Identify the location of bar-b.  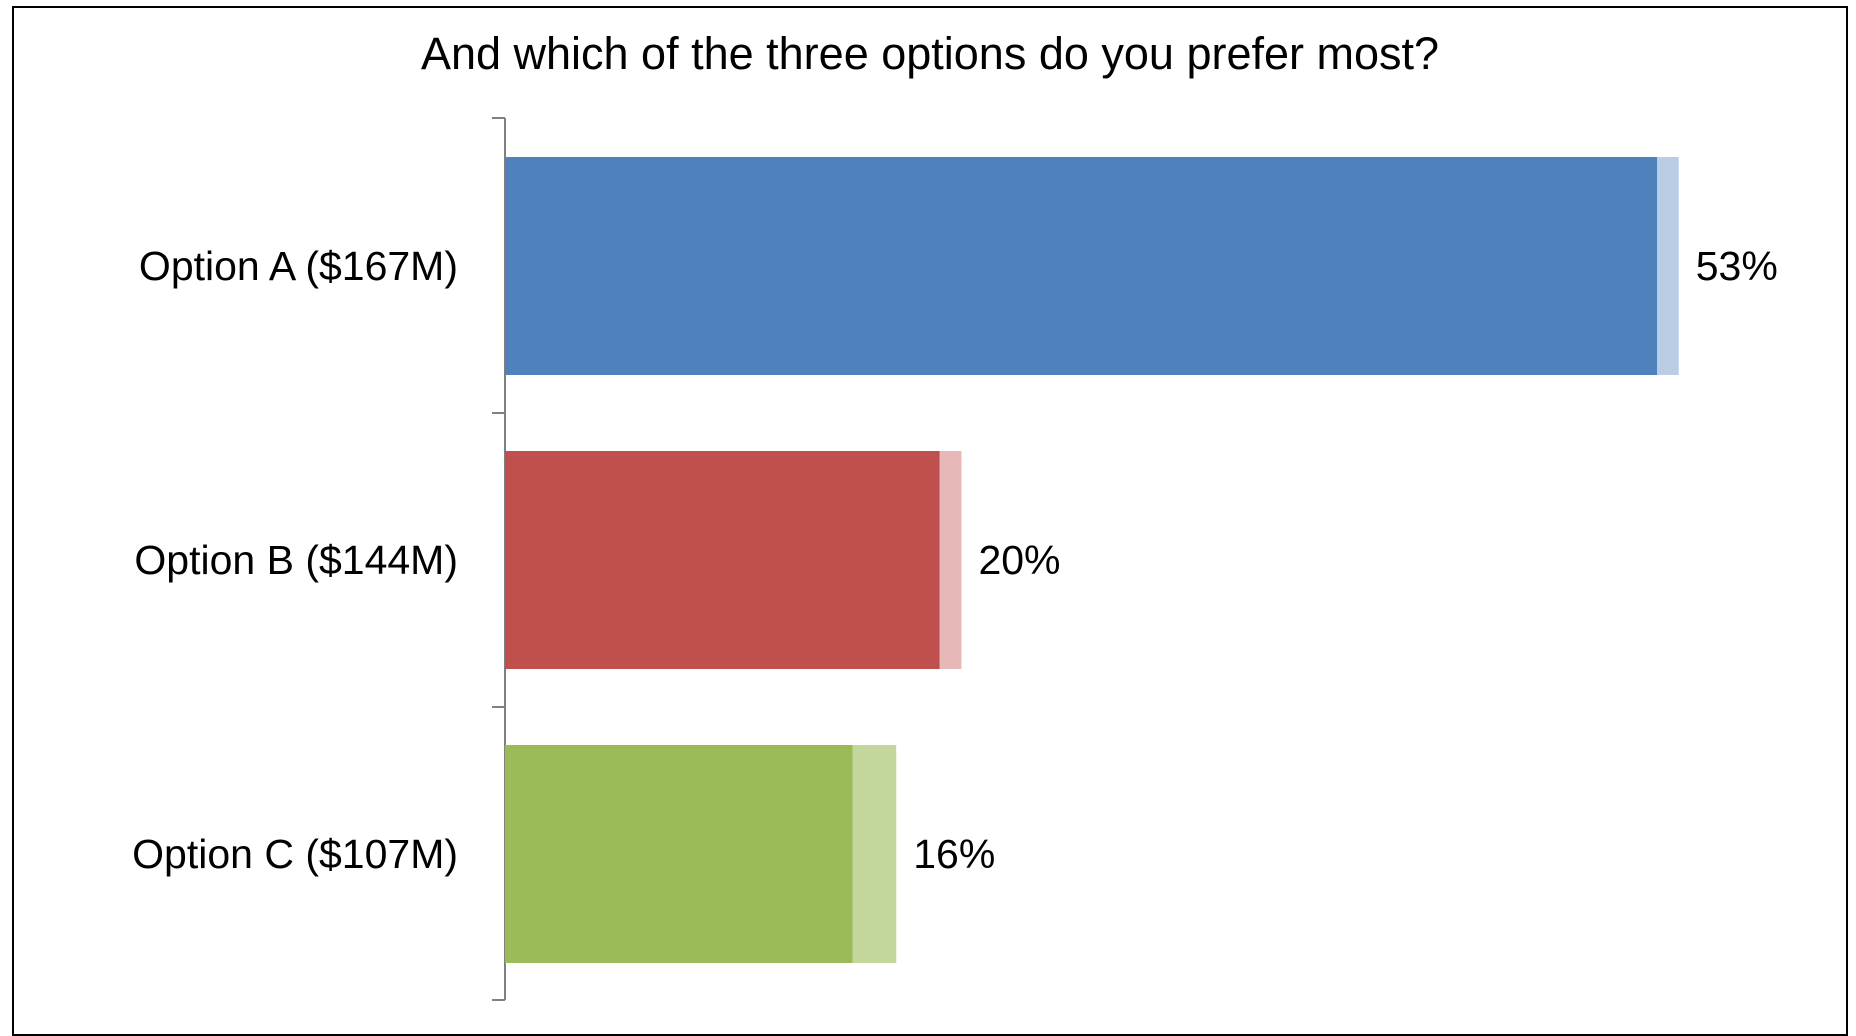
(722, 560).